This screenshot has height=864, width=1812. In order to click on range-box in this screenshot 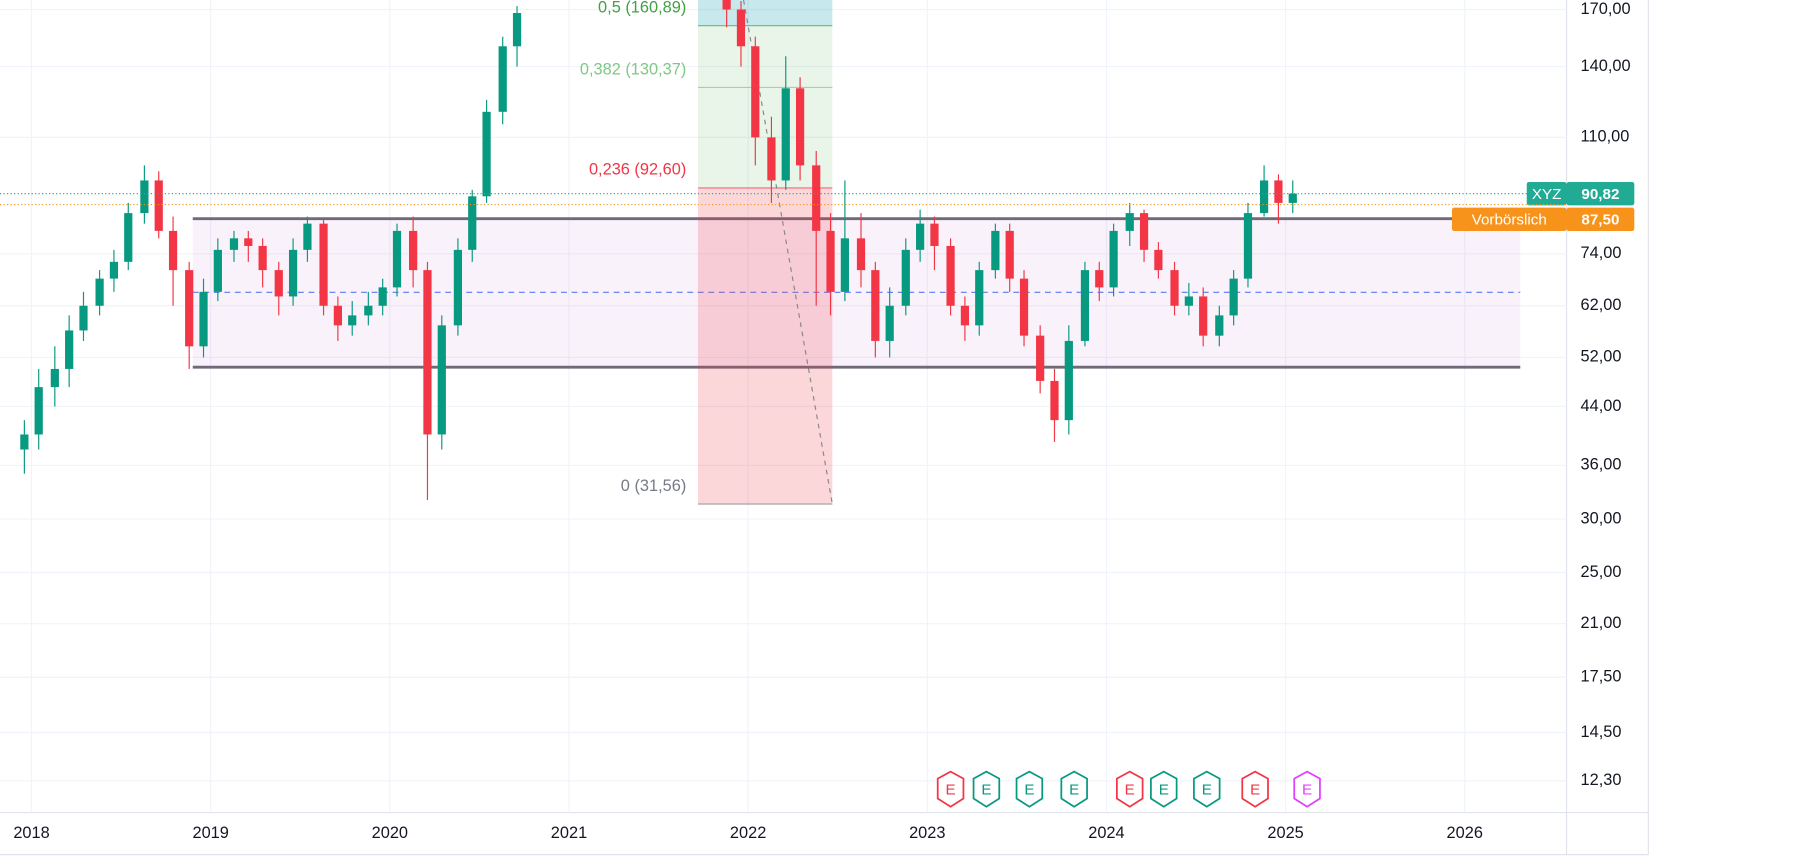, I will do `click(856, 293)`.